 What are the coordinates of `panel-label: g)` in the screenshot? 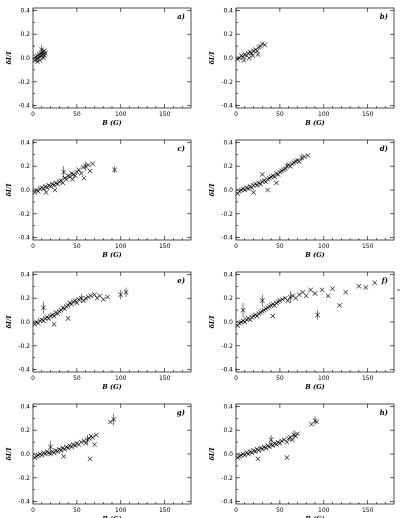 It's located at (181, 412).